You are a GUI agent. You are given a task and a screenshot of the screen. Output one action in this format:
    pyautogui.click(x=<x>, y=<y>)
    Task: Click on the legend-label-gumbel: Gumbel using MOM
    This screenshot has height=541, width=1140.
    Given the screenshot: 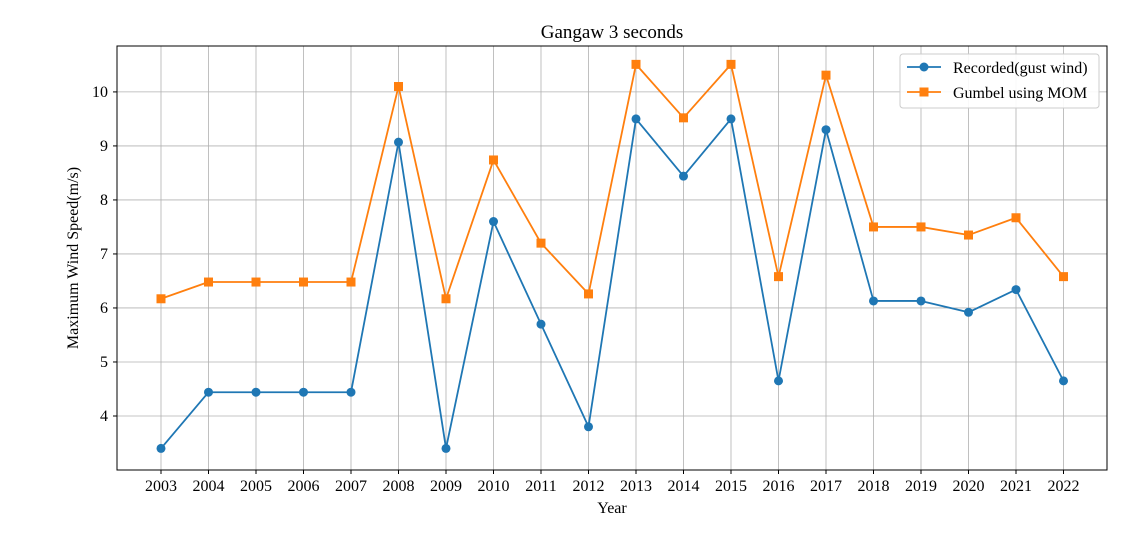 What is the action you would take?
    pyautogui.click(x=1020, y=93)
    